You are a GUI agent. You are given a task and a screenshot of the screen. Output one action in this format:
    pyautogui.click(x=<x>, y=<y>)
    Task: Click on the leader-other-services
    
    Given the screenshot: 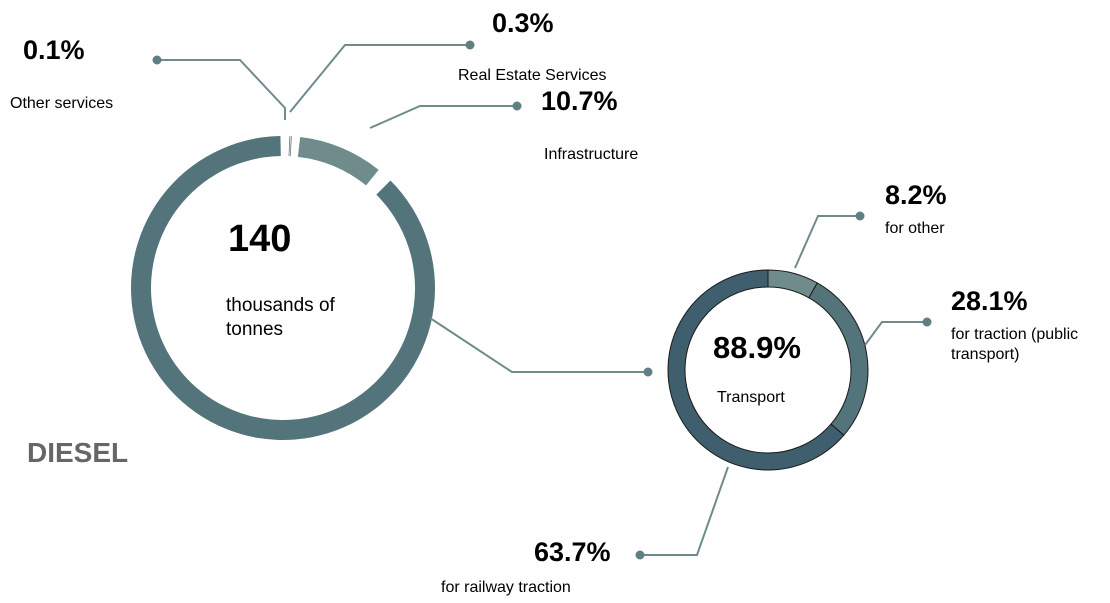 What is the action you would take?
    pyautogui.click(x=221, y=89)
    